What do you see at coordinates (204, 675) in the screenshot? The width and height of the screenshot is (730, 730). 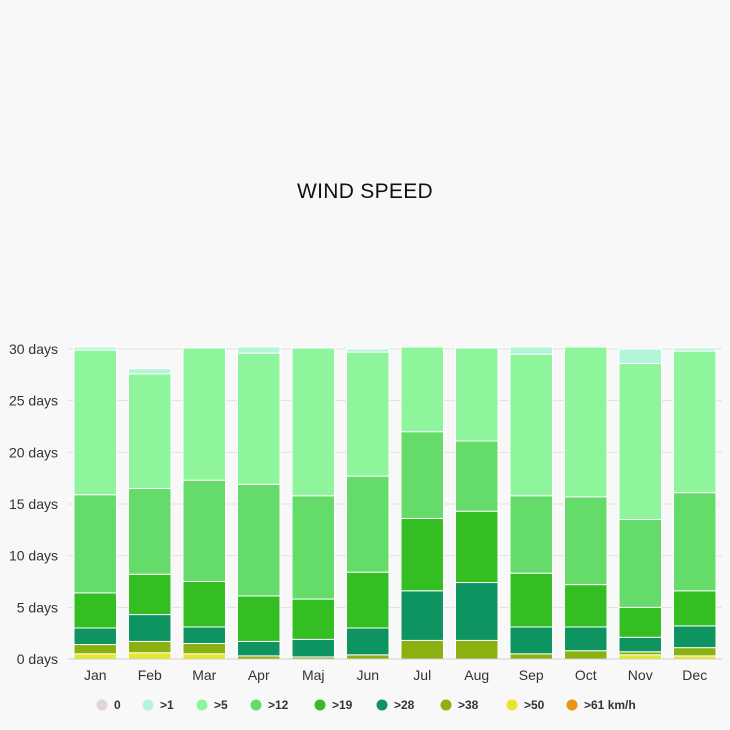 I see `x-tick-label: Mar` at bounding box center [204, 675].